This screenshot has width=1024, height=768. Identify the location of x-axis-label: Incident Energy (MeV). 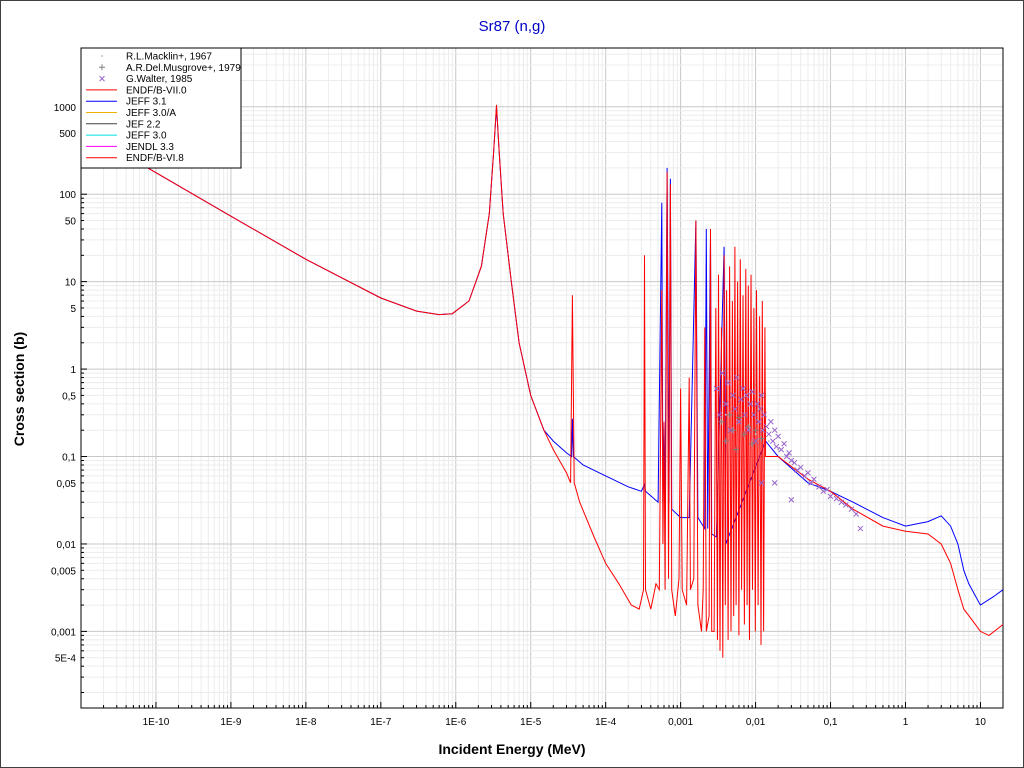
(512, 749).